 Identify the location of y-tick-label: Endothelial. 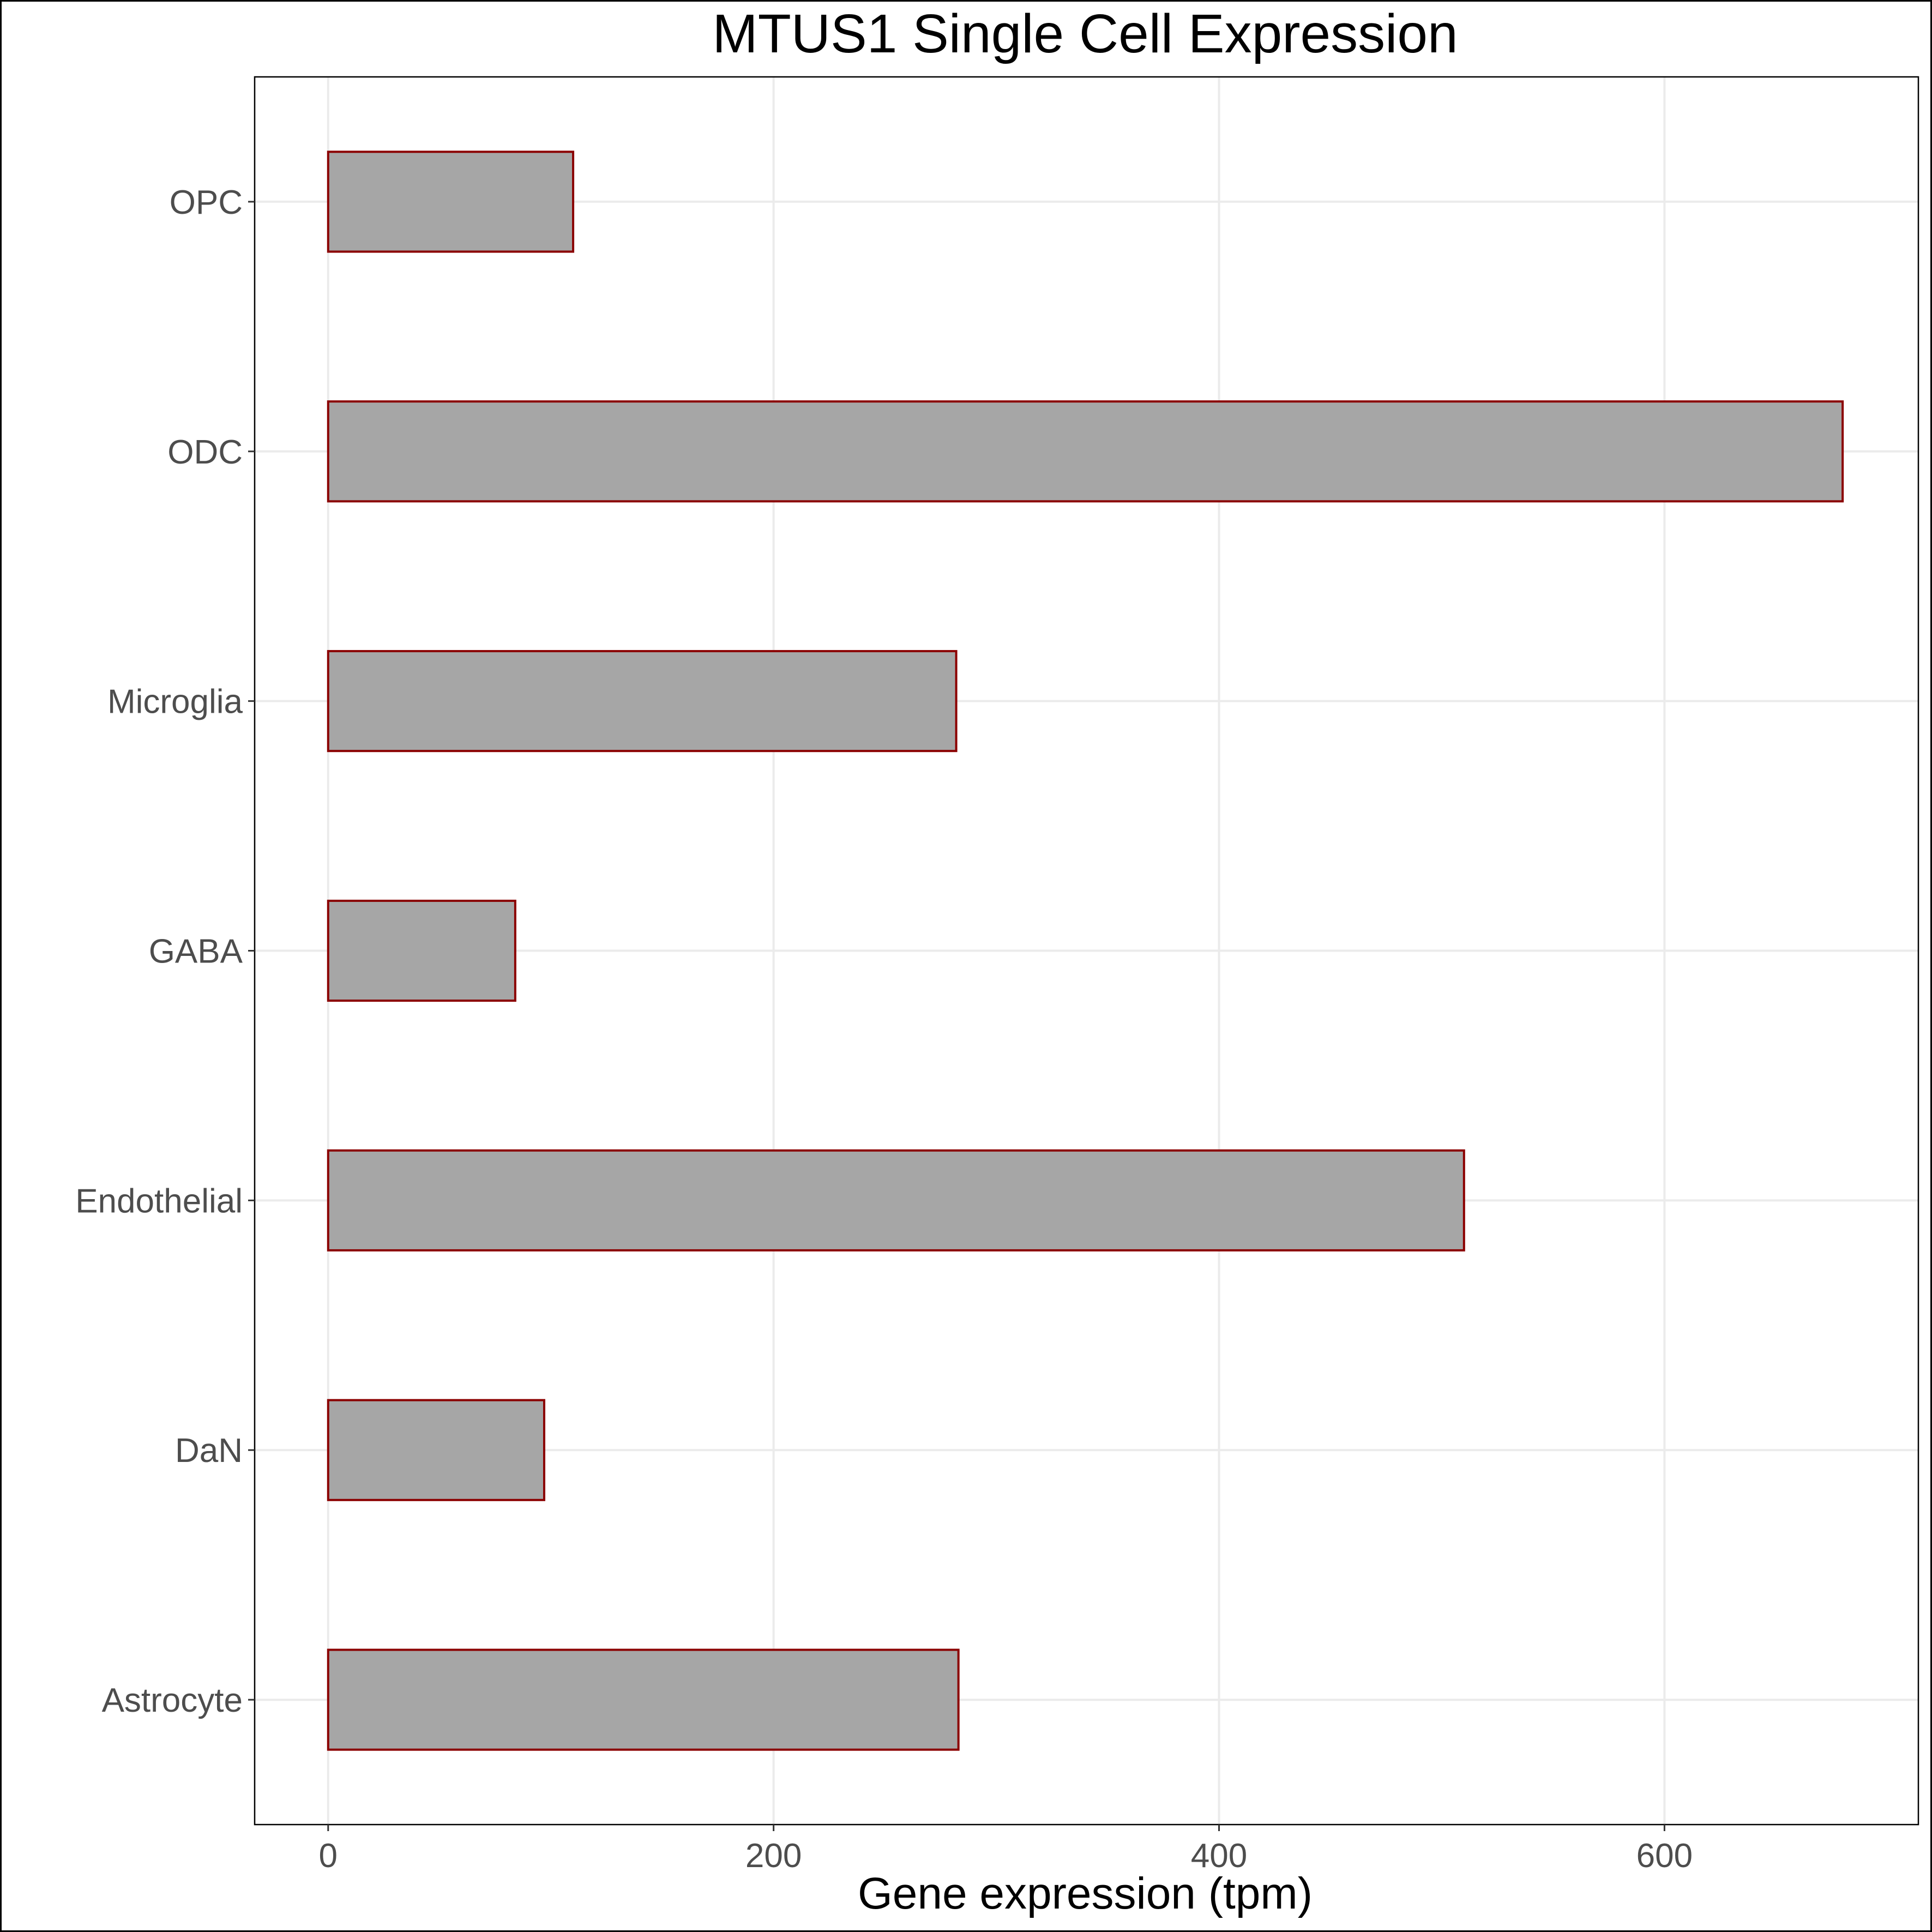
(159, 1201).